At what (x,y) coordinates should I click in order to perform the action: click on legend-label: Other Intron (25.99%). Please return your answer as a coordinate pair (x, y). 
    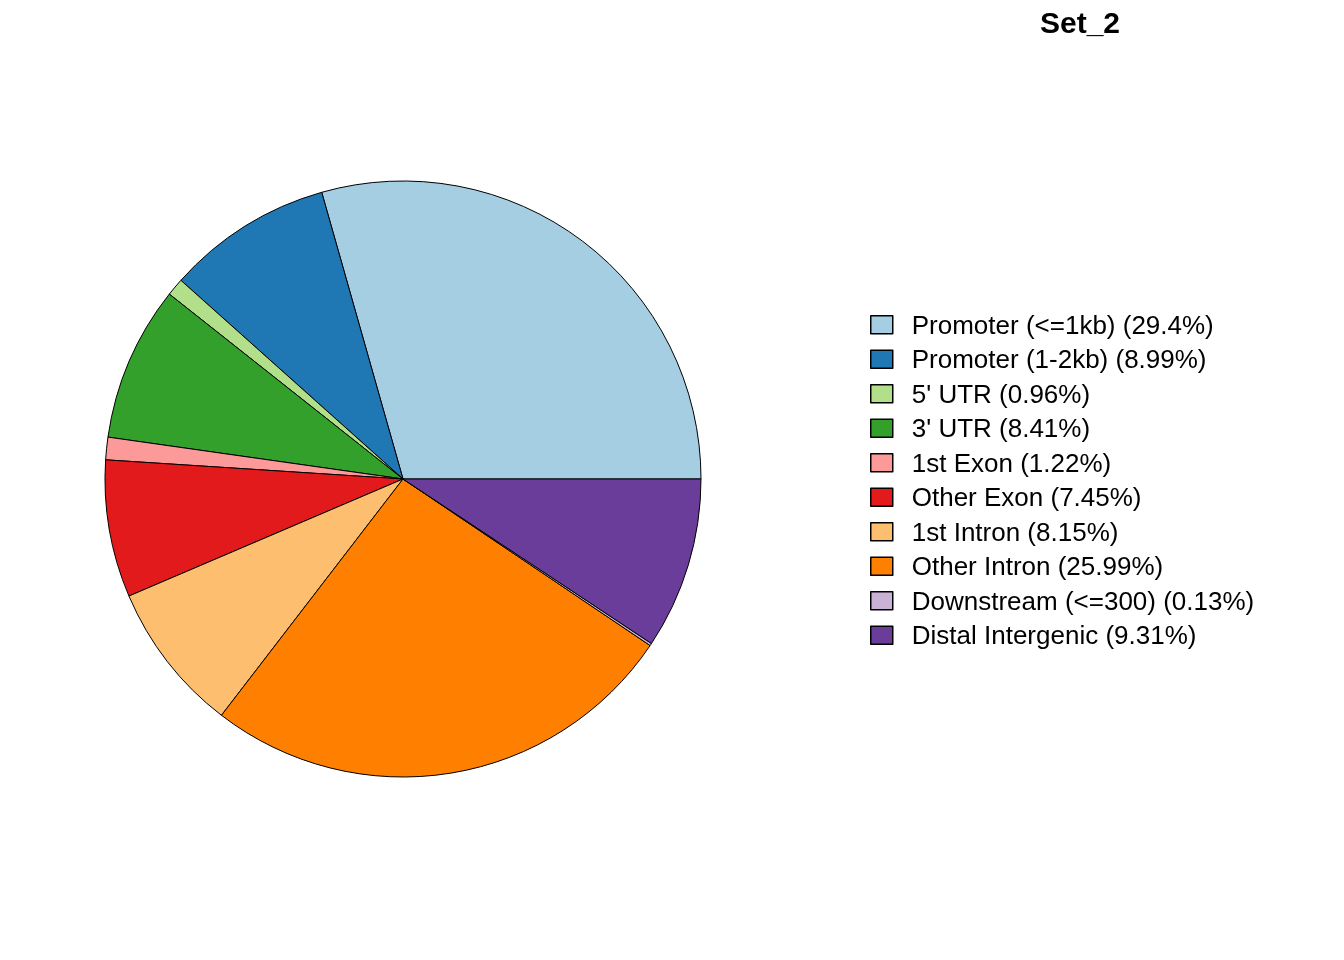
    Looking at the image, I should click on (1037, 566).